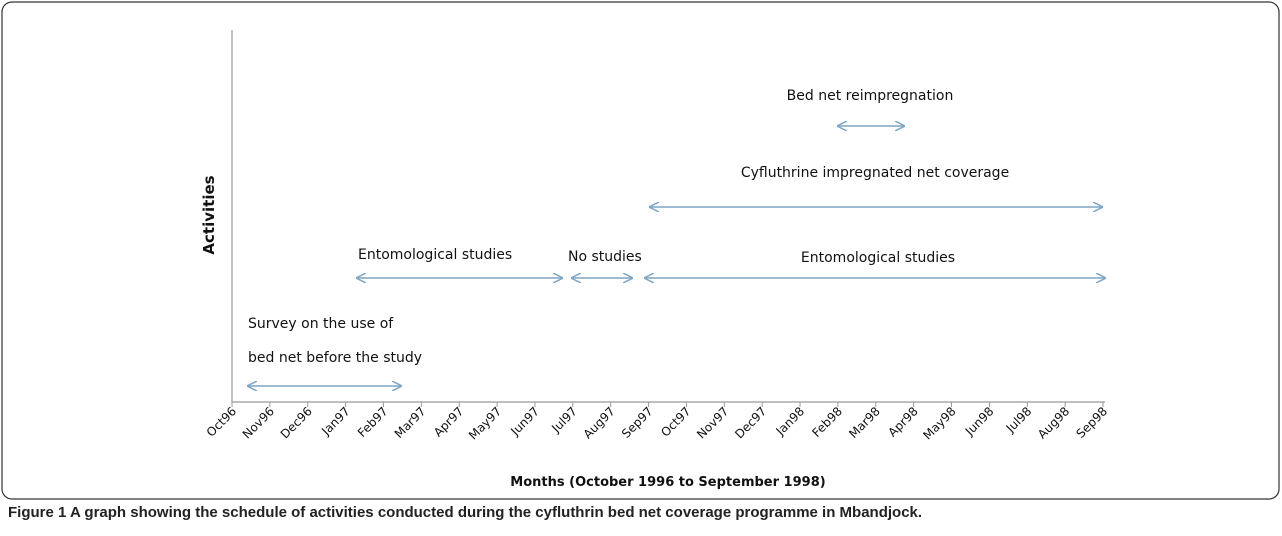 This screenshot has height=536, width=1282. What do you see at coordinates (1053, 422) in the screenshot?
I see `month-label: Aug98` at bounding box center [1053, 422].